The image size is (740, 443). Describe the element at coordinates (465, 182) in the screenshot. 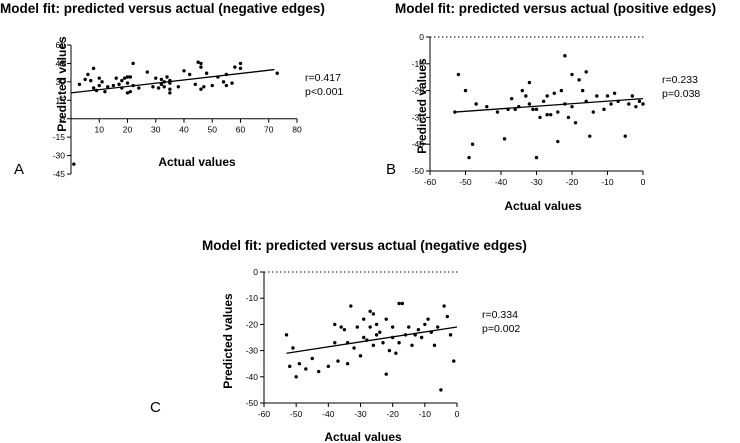

I see `panel-b-xtick-label: -50` at that location.